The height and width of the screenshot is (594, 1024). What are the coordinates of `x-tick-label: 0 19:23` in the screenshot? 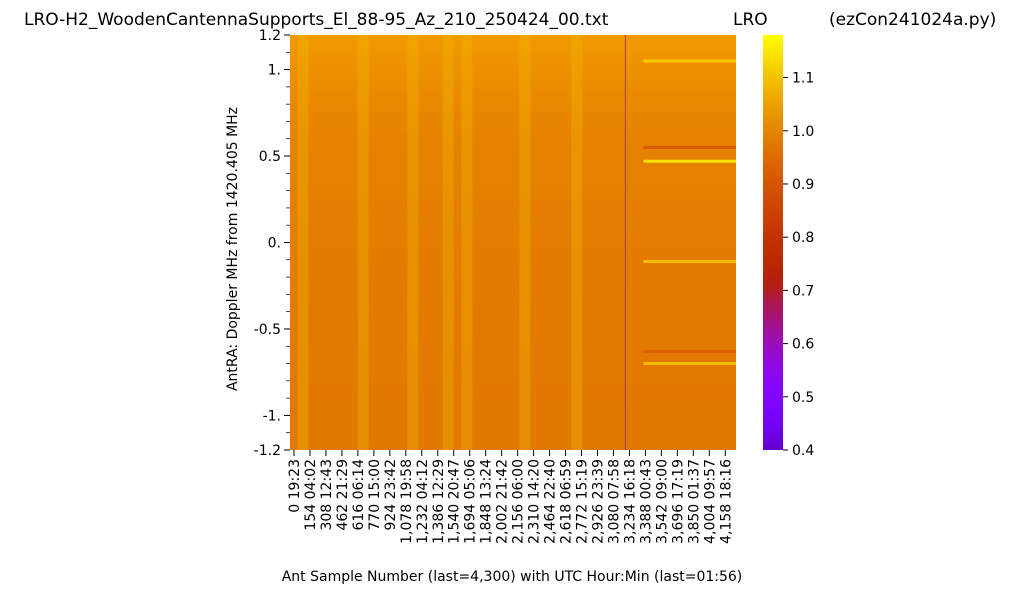 It's located at (295, 486).